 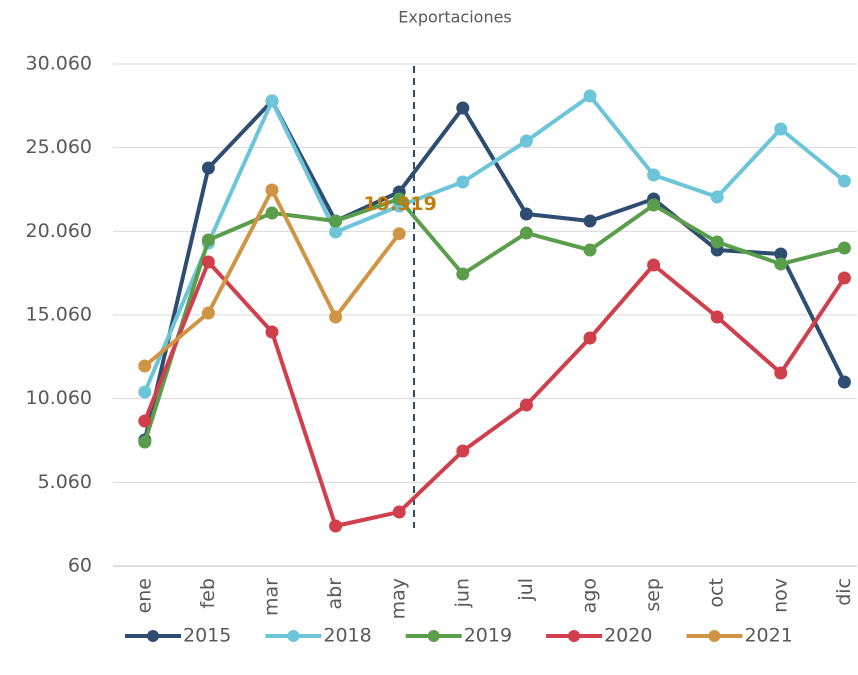 I want to click on y-tick-label: 5.060, so click(x=65, y=482).